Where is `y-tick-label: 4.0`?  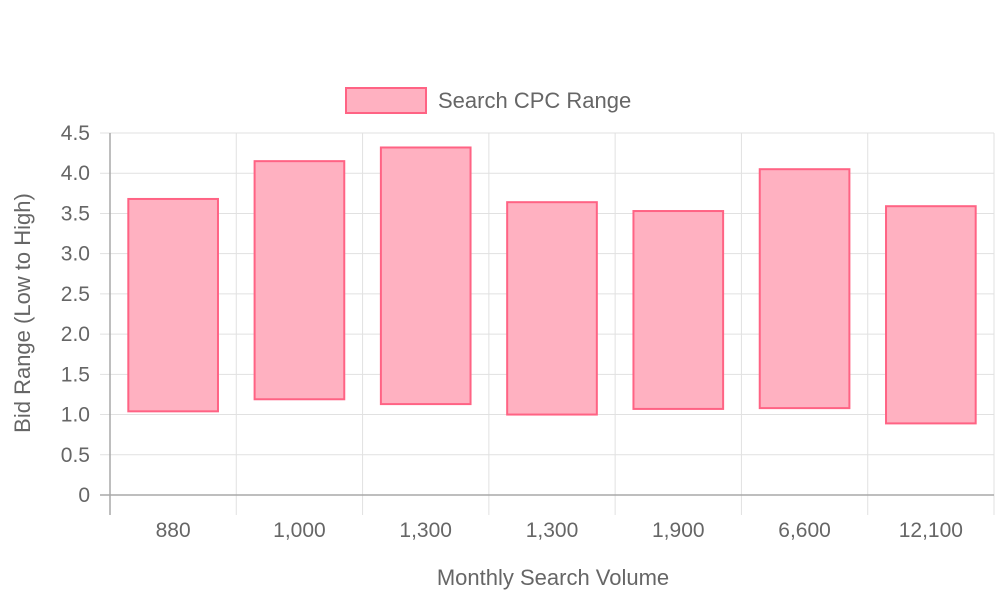
y-tick-label: 4.0 is located at coordinates (75, 173).